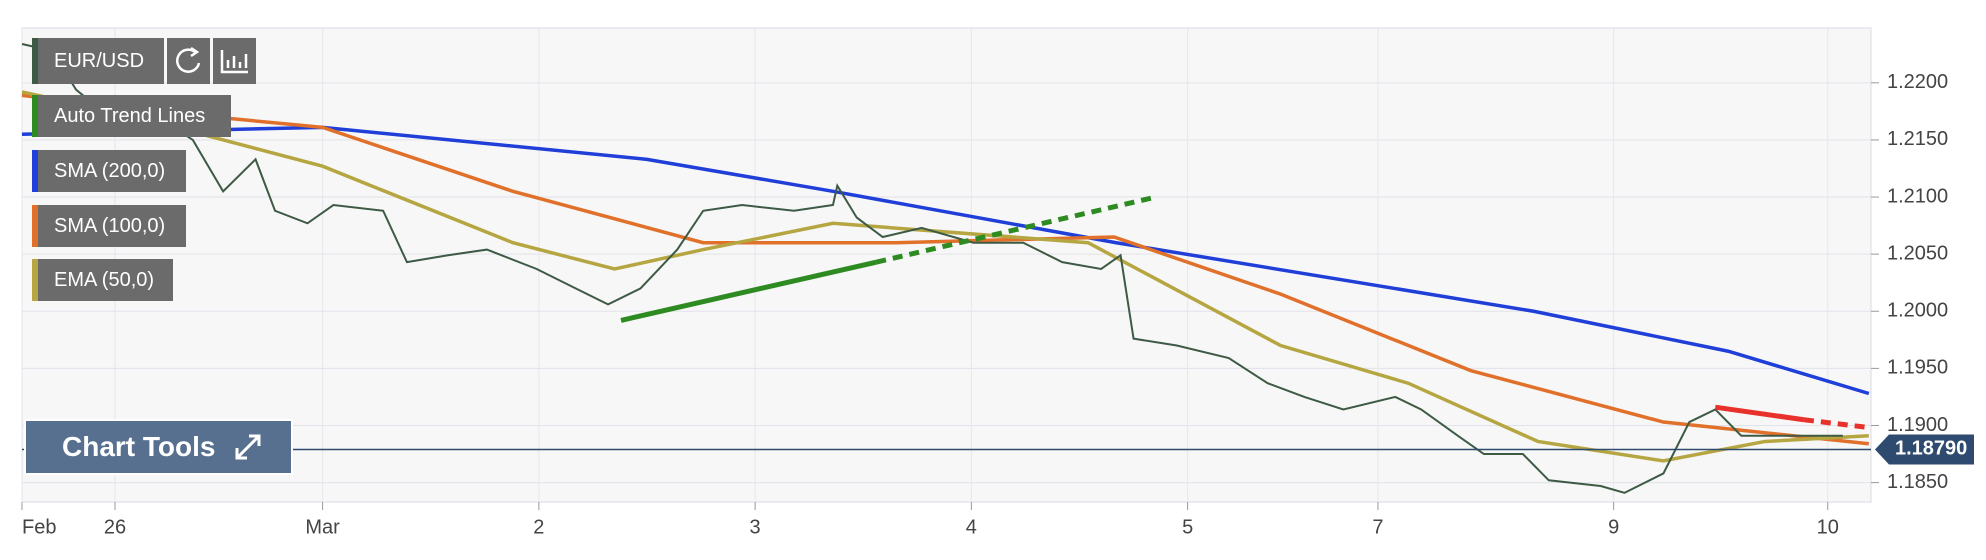 The width and height of the screenshot is (1986, 560). Describe the element at coordinates (1917, 82) in the screenshot. I see `y-tick-label: 1.2200` at that location.